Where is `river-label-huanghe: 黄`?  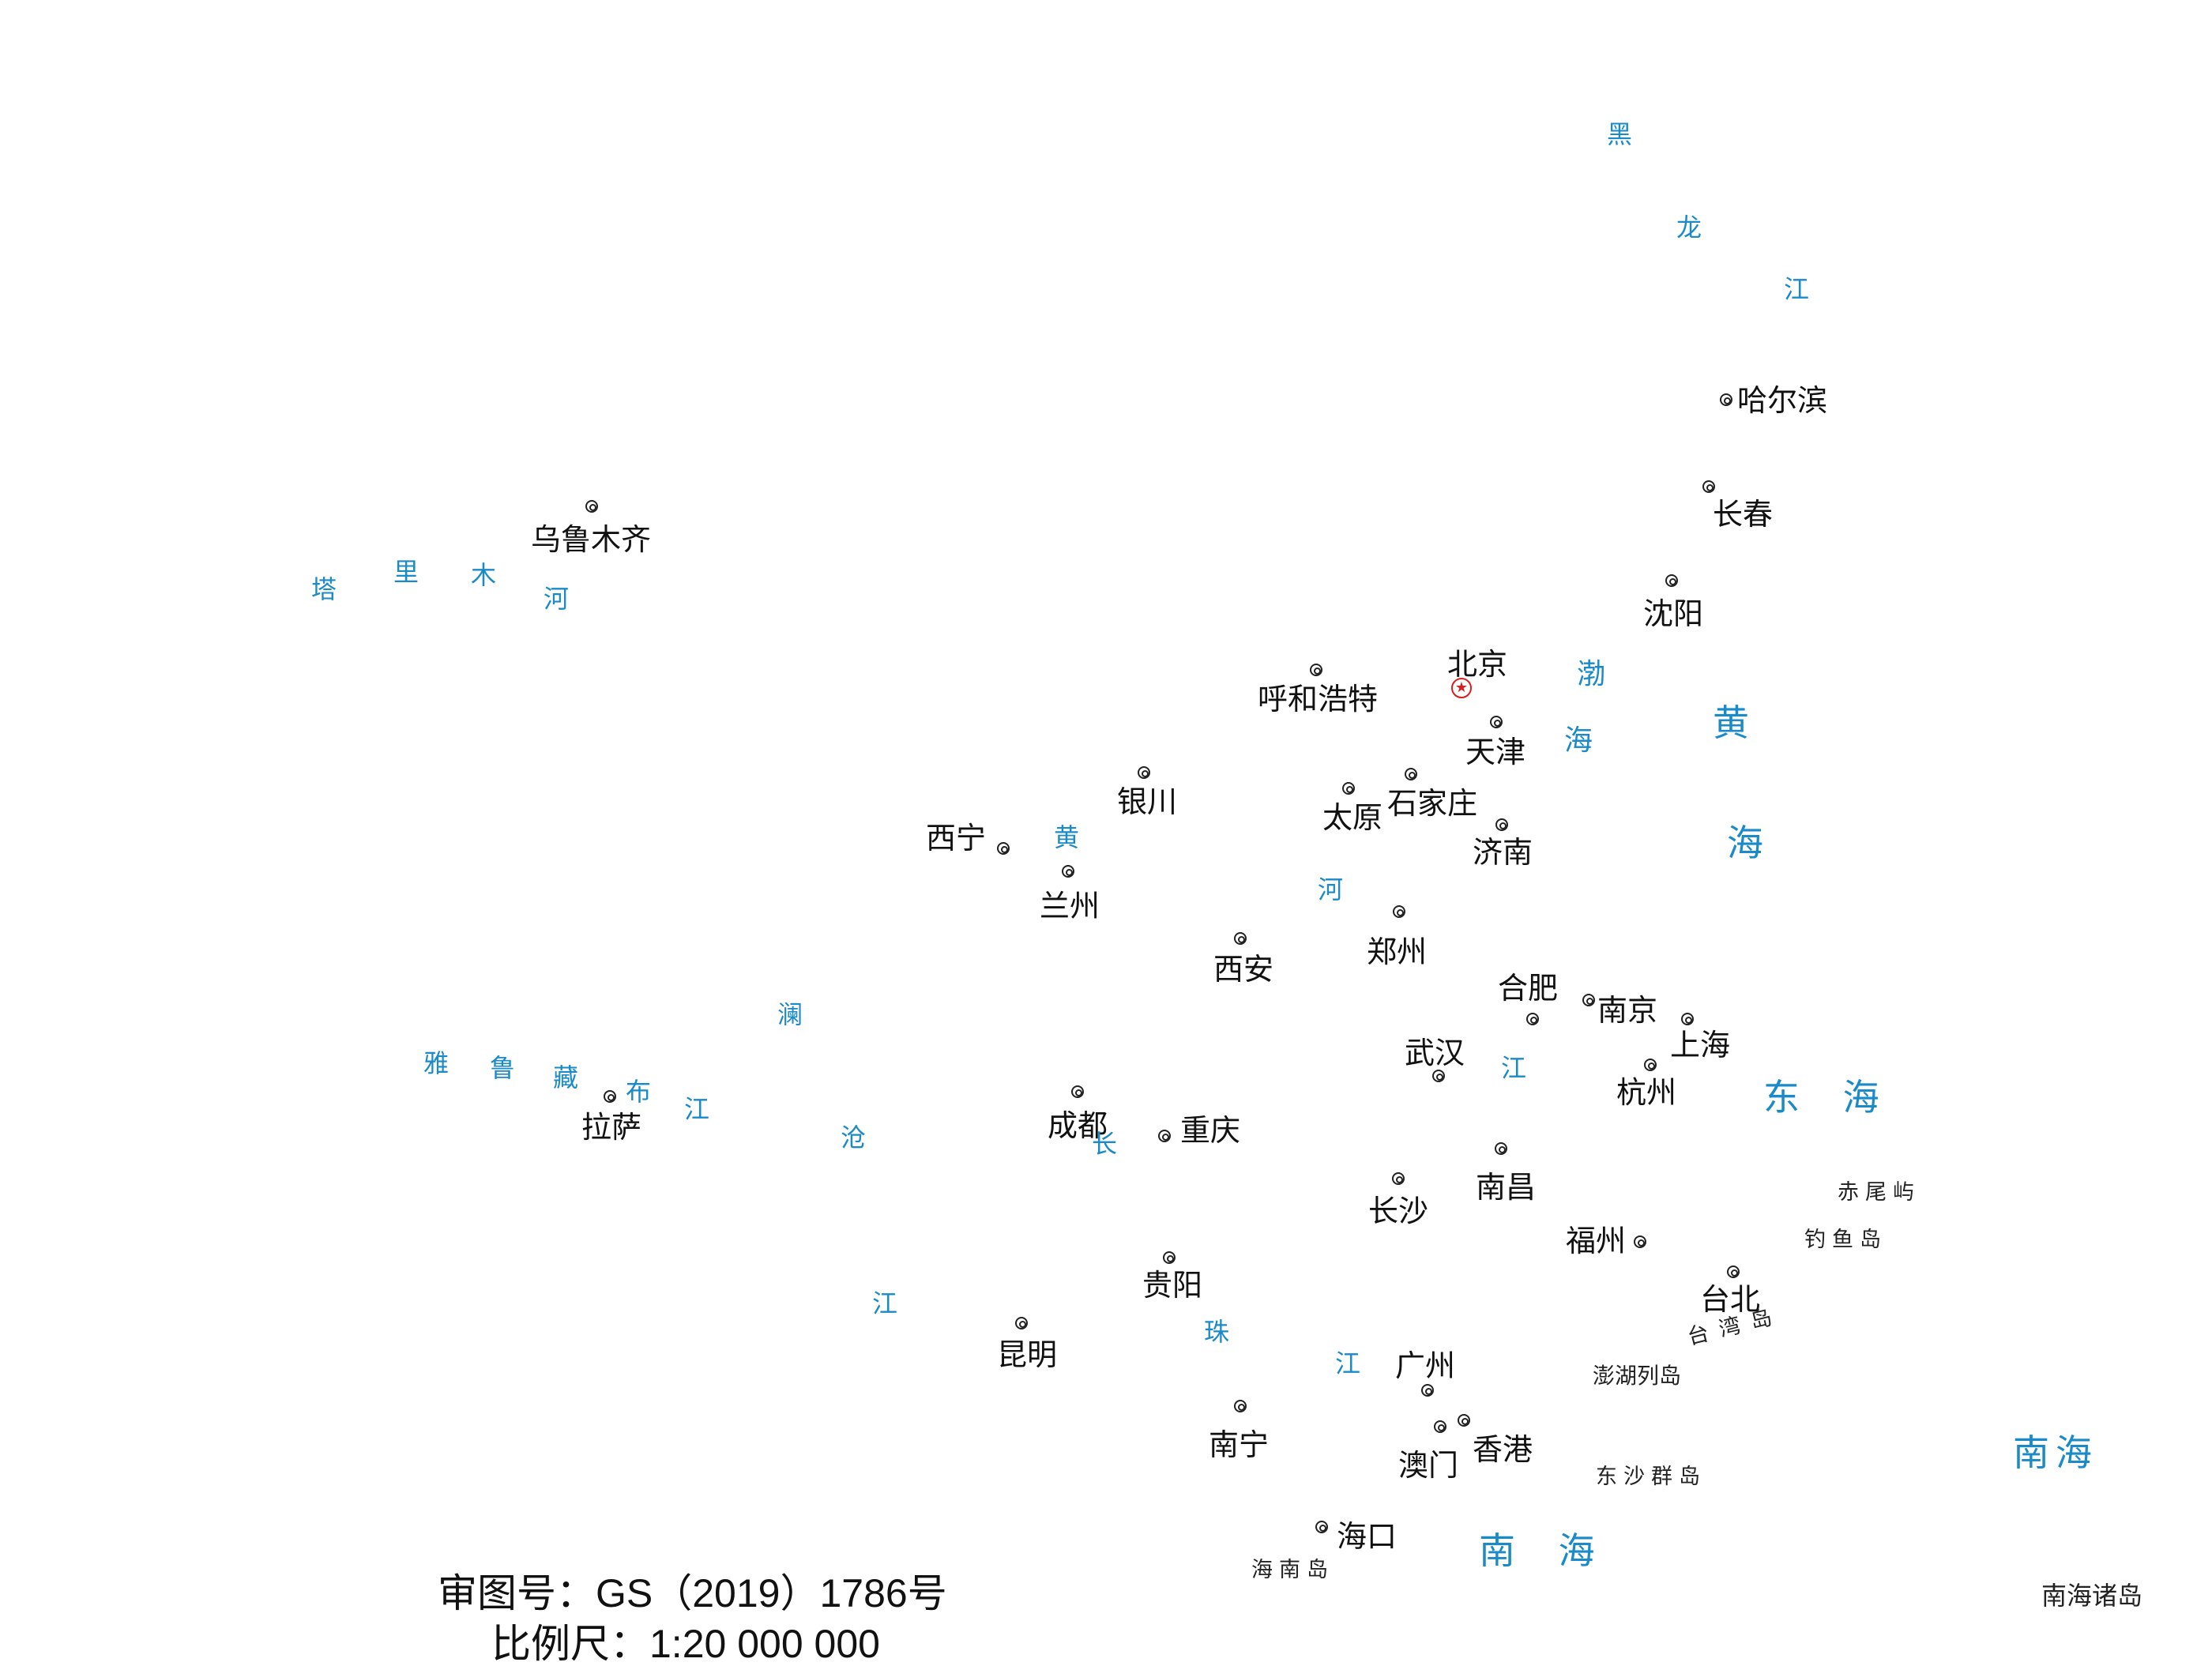
river-label-huanghe: 黄 is located at coordinates (1067, 837).